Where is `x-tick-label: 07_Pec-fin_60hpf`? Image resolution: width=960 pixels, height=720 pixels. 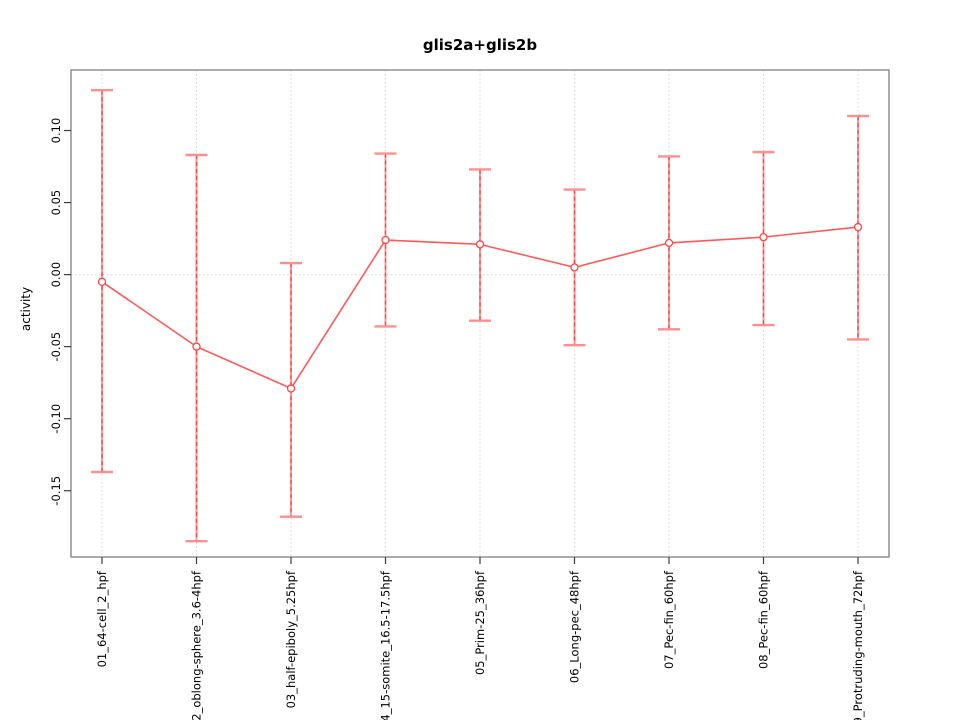
x-tick-label: 07_Pec-fin_60hpf is located at coordinates (669, 619).